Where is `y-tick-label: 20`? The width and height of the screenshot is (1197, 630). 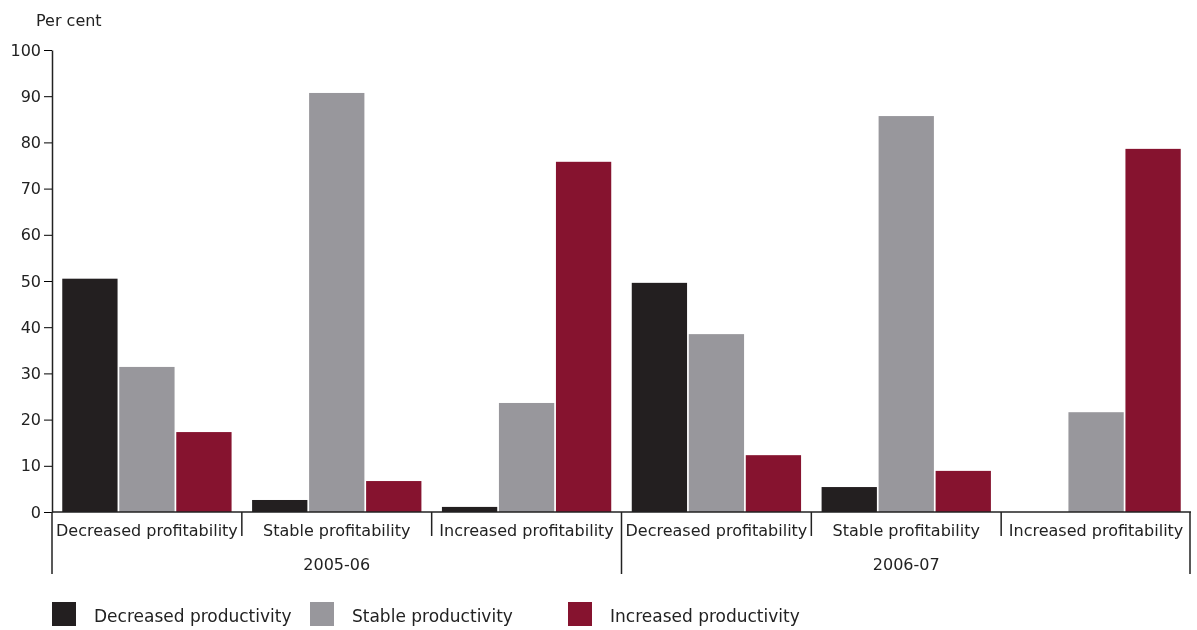 y-tick-label: 20 is located at coordinates (30, 420).